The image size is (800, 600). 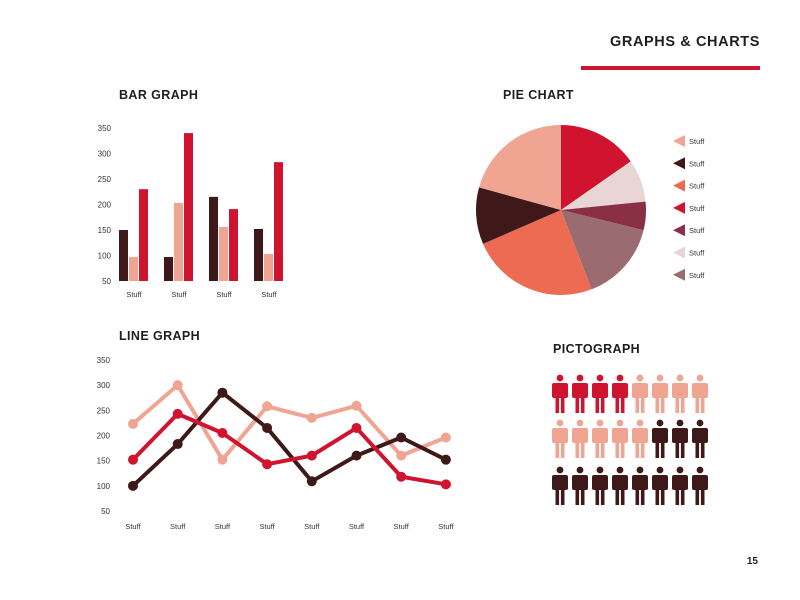 What do you see at coordinates (105, 511) in the screenshot?
I see `y-tick-label: 50` at bounding box center [105, 511].